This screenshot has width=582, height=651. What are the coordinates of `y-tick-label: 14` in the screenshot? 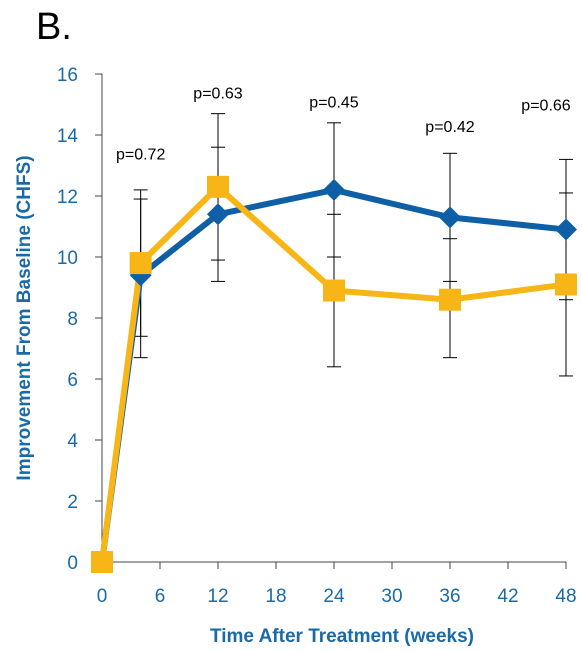 It's located at (68, 136).